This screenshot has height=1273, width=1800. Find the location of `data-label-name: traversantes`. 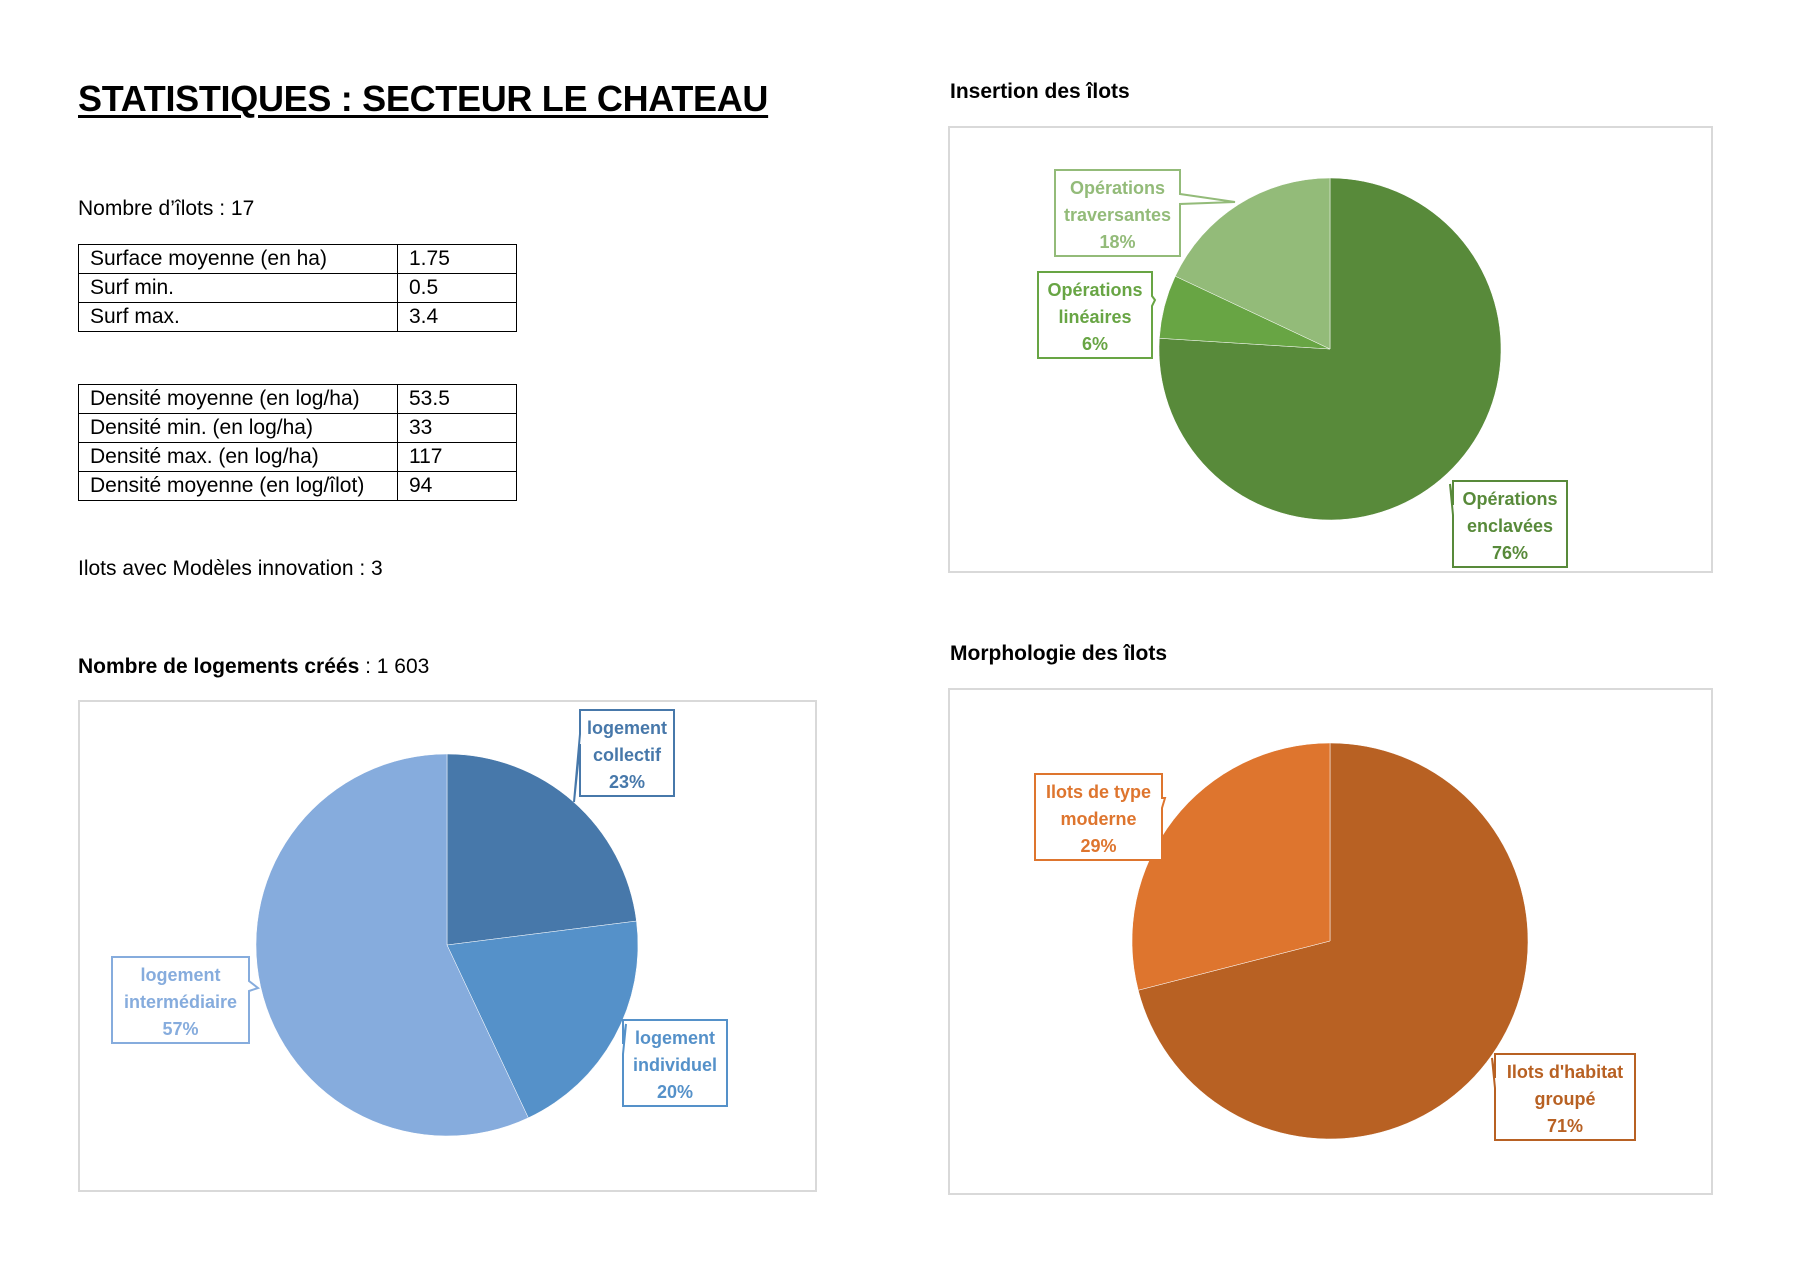

data-label-name: traversantes is located at coordinates (1117, 215).